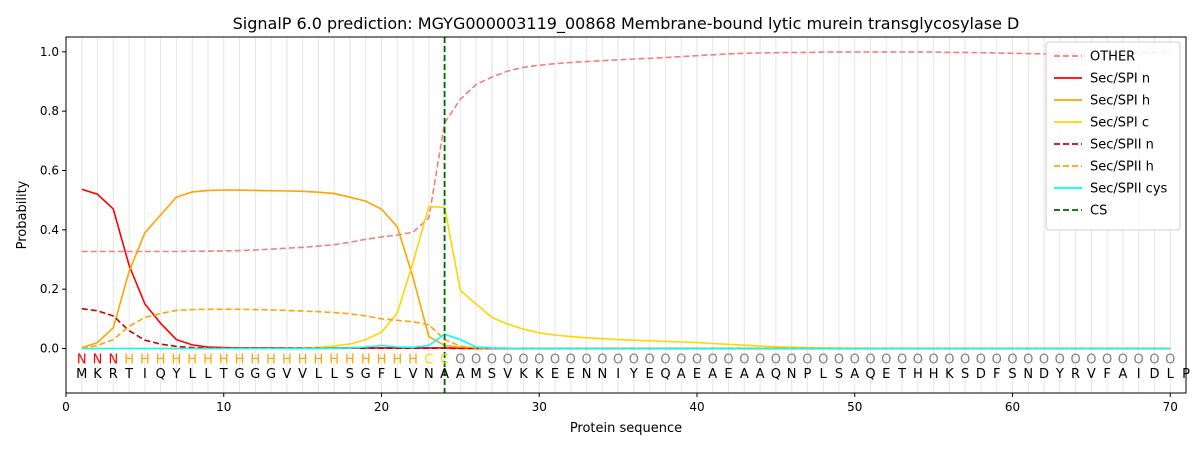  What do you see at coordinates (696, 407) in the screenshot?
I see `x-tick-label: 40` at bounding box center [696, 407].